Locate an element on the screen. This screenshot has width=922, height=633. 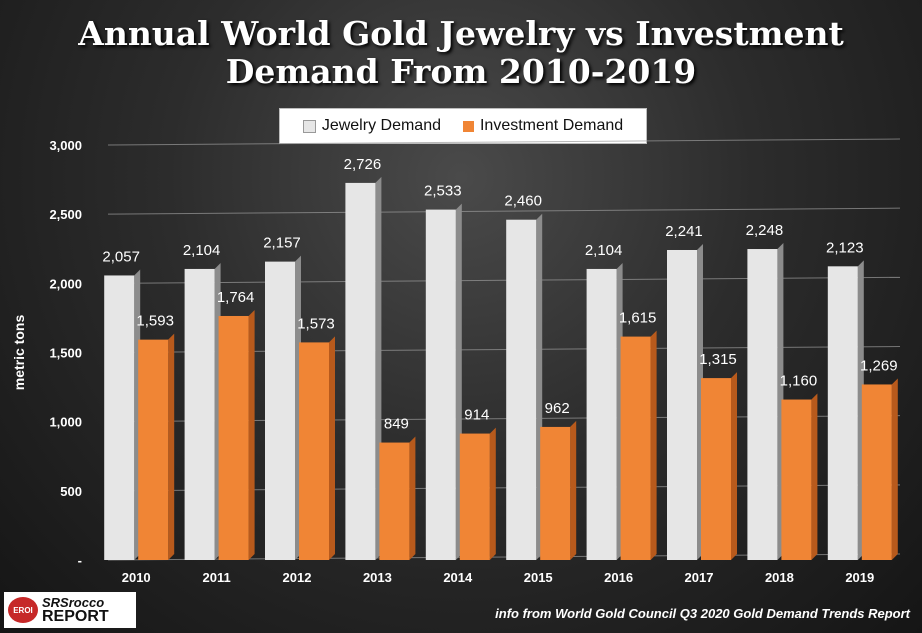
investment-value-label: 1,764 is located at coordinates (236, 297).